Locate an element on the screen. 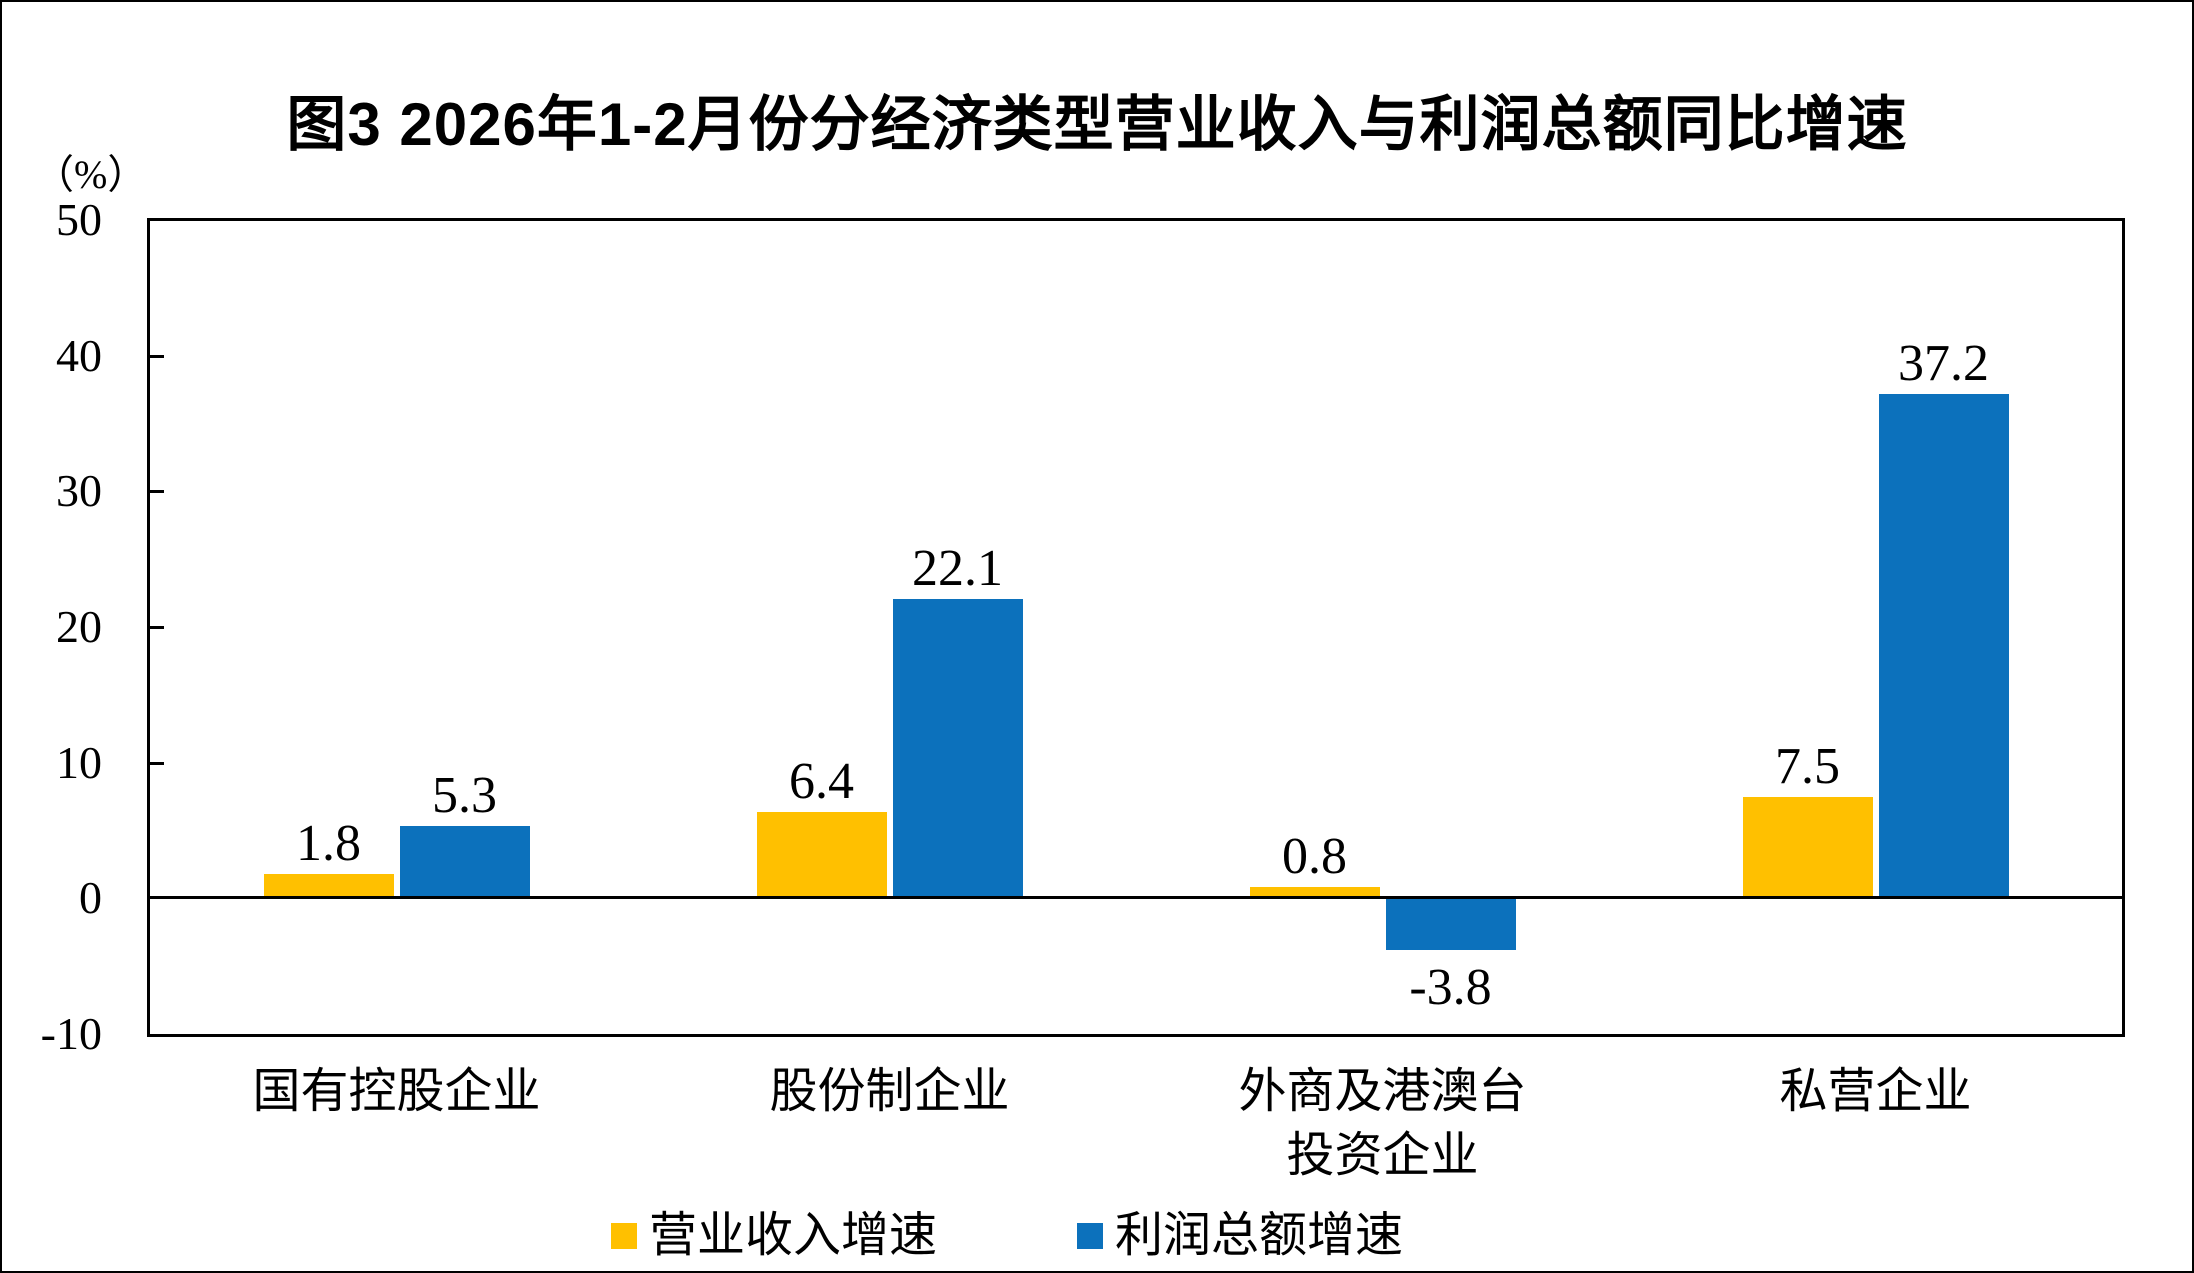  bar-营业收入增速-国有控股企业 is located at coordinates (328, 886).